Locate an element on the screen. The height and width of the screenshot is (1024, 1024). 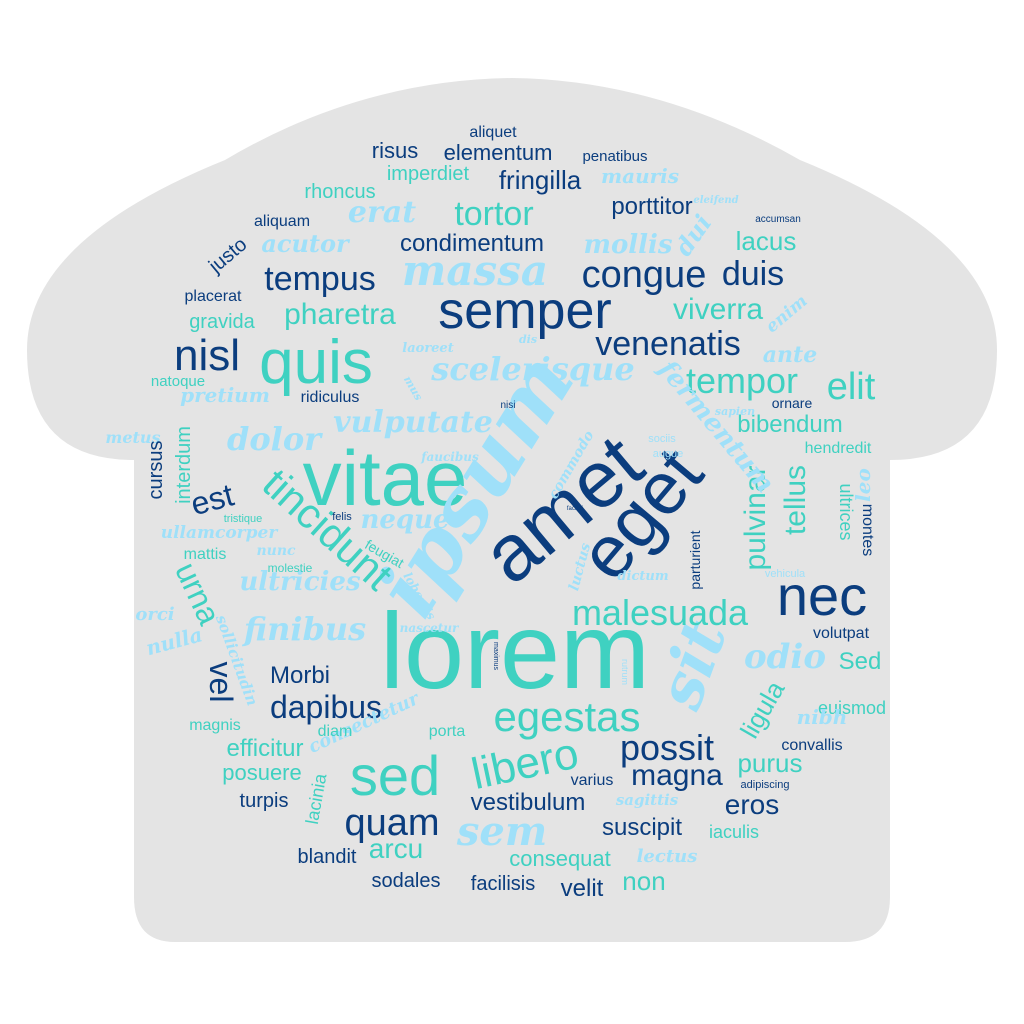
word-semper: semper is located at coordinates (524, 311).